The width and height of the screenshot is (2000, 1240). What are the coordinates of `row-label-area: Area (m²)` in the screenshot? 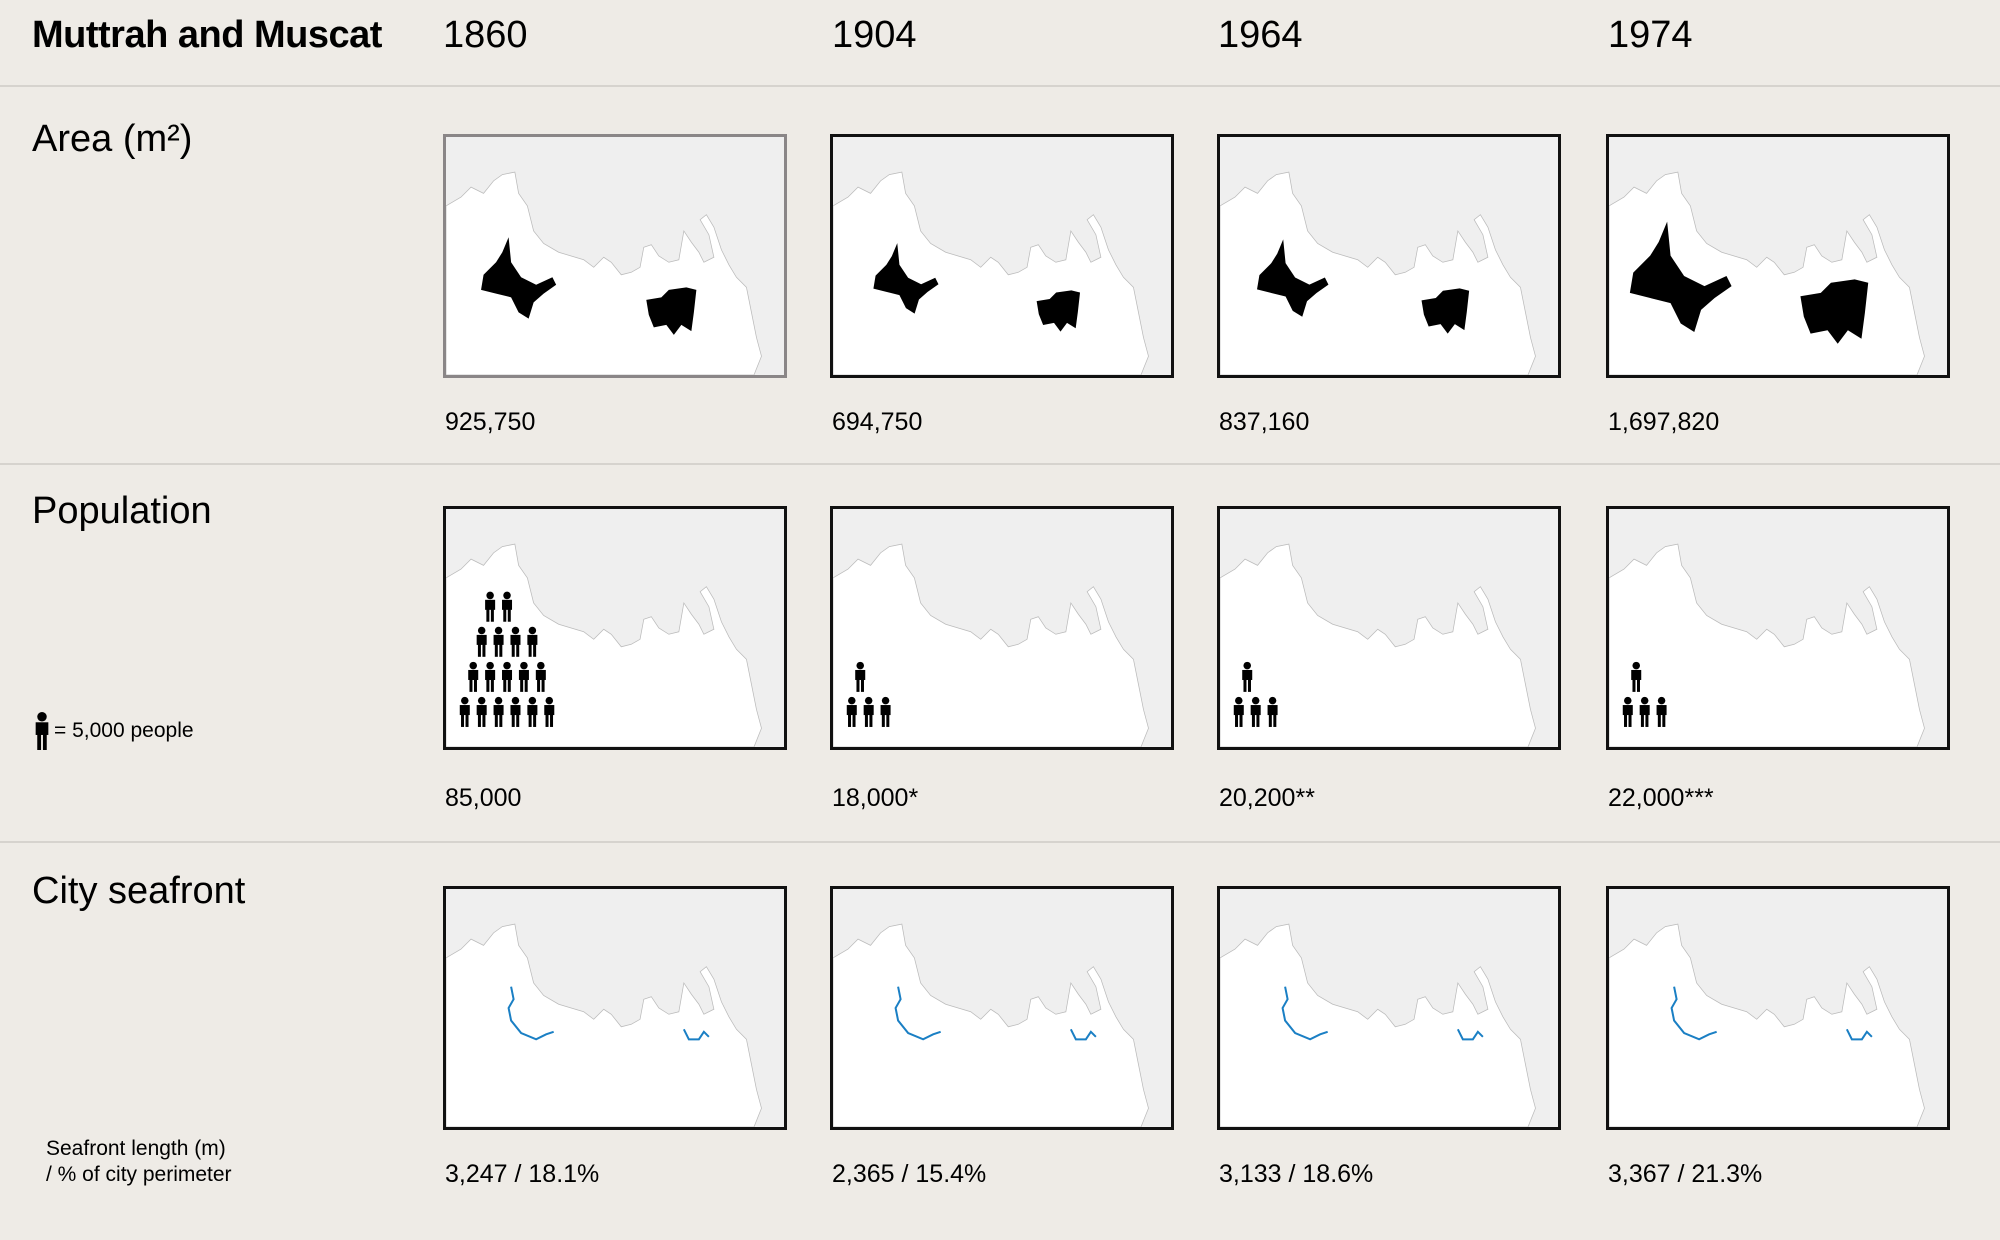 It's located at (112, 139).